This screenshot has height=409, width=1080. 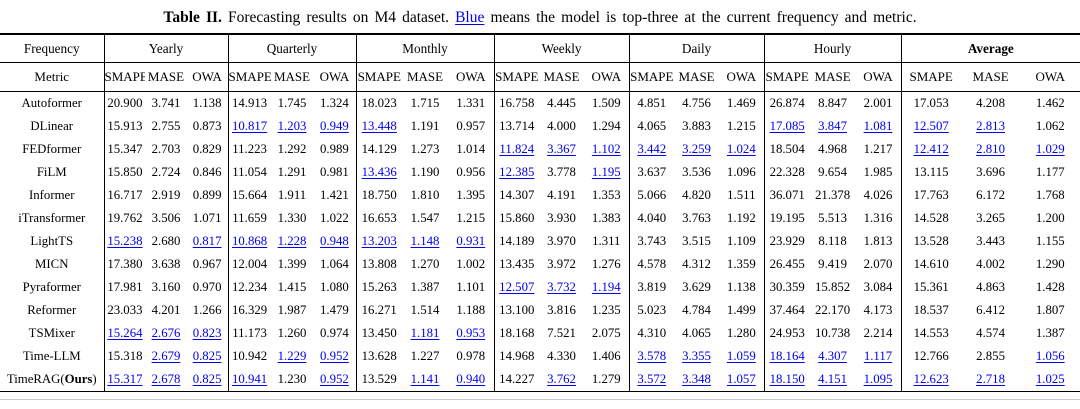 What do you see at coordinates (378, 77) in the screenshot?
I see `metric-header-monthly-smape: SMAPE` at bounding box center [378, 77].